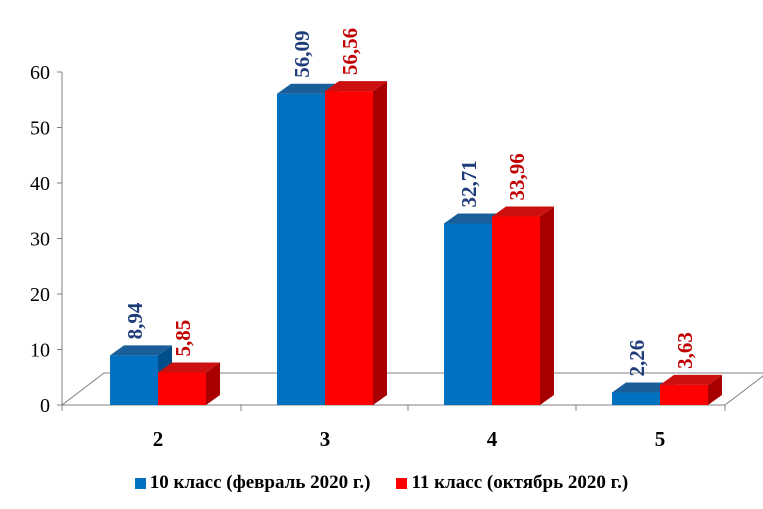  What do you see at coordinates (140, 483) in the screenshot?
I see `legend-swatch-blue` at bounding box center [140, 483].